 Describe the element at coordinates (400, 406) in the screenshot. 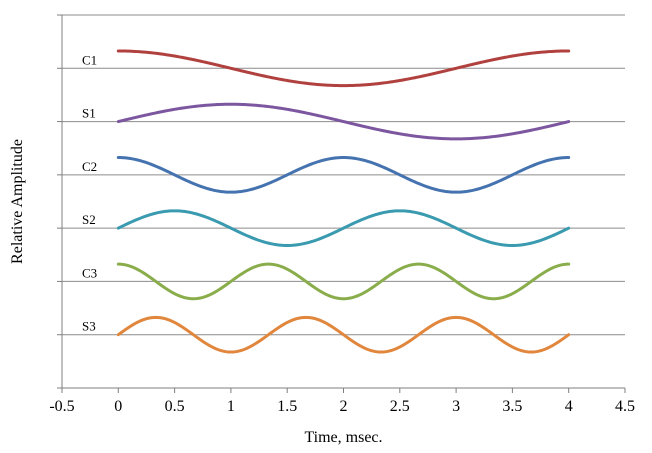

I see `x-tick-label: 2.5` at that location.